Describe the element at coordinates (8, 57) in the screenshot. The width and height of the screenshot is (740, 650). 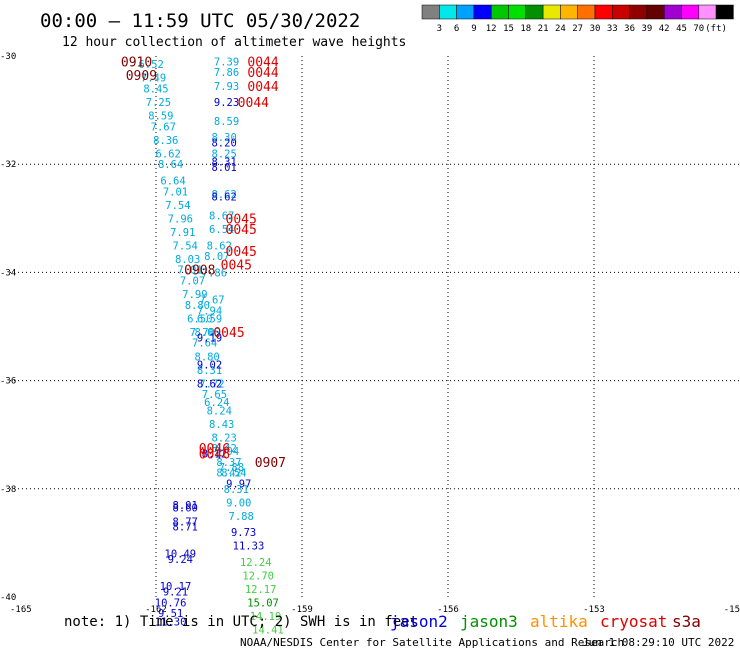
I see `y-tick-label: -30` at that location.